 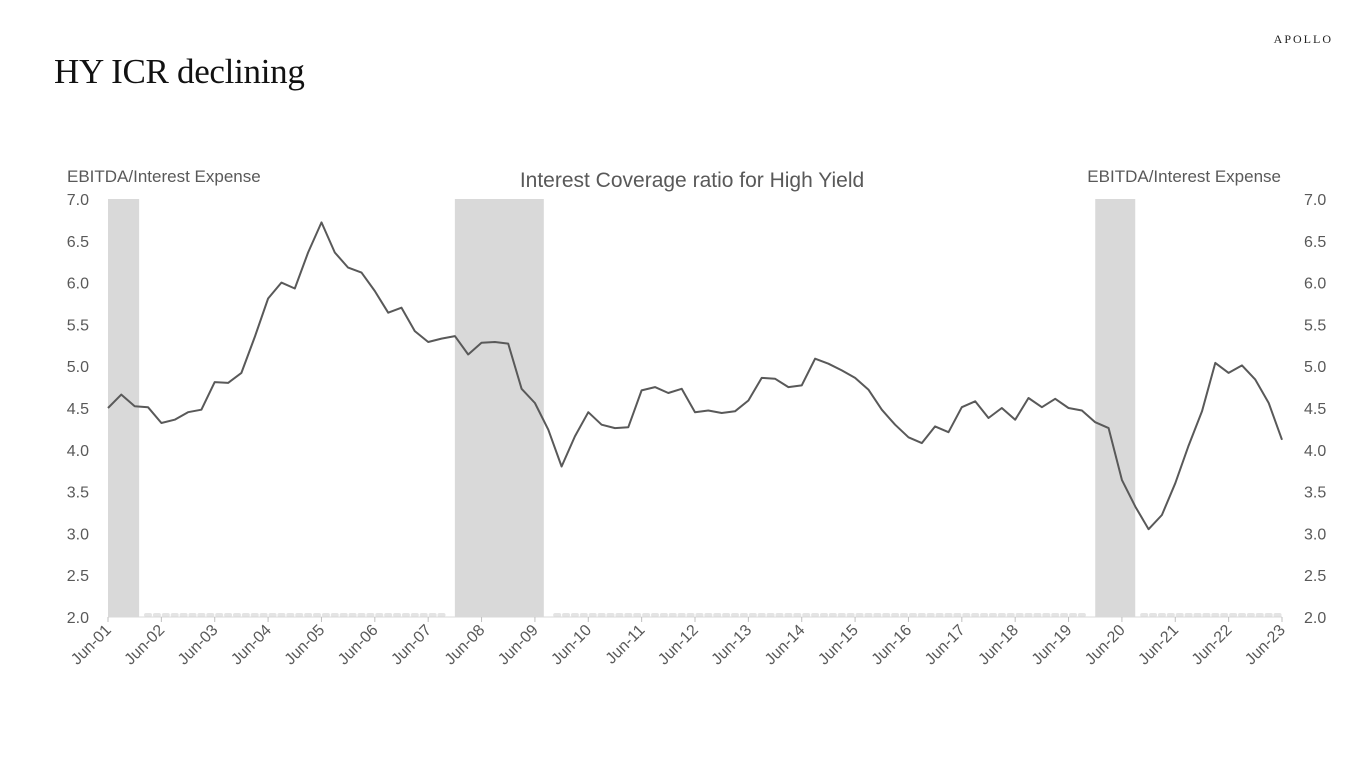 What do you see at coordinates (78, 284) in the screenshot?
I see `y-tick-left-6.0: 6.0` at bounding box center [78, 284].